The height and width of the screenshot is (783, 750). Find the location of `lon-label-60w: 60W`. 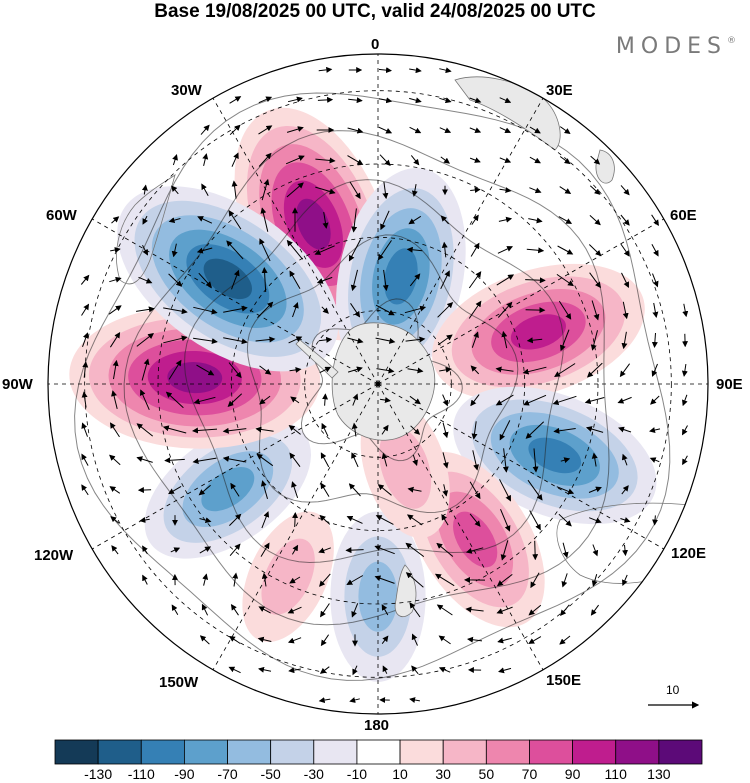

lon-label-60w: 60W is located at coordinates (61, 215).